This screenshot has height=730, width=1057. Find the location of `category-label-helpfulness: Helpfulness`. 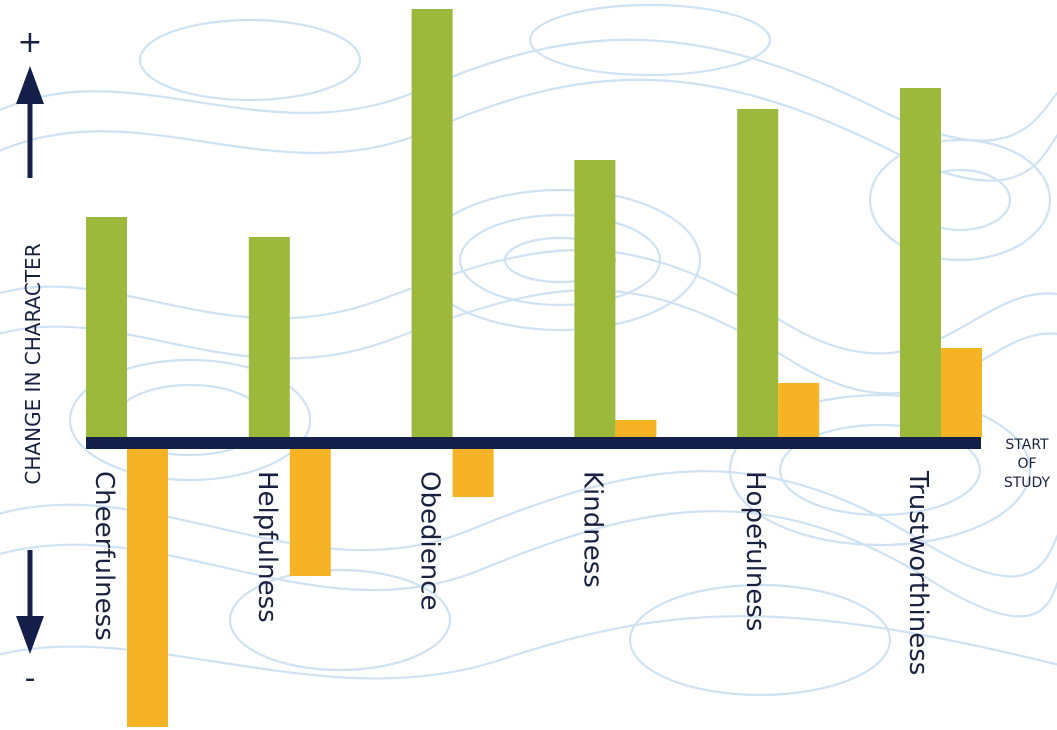

category-label-helpfulness: Helpfulness is located at coordinates (267, 547).